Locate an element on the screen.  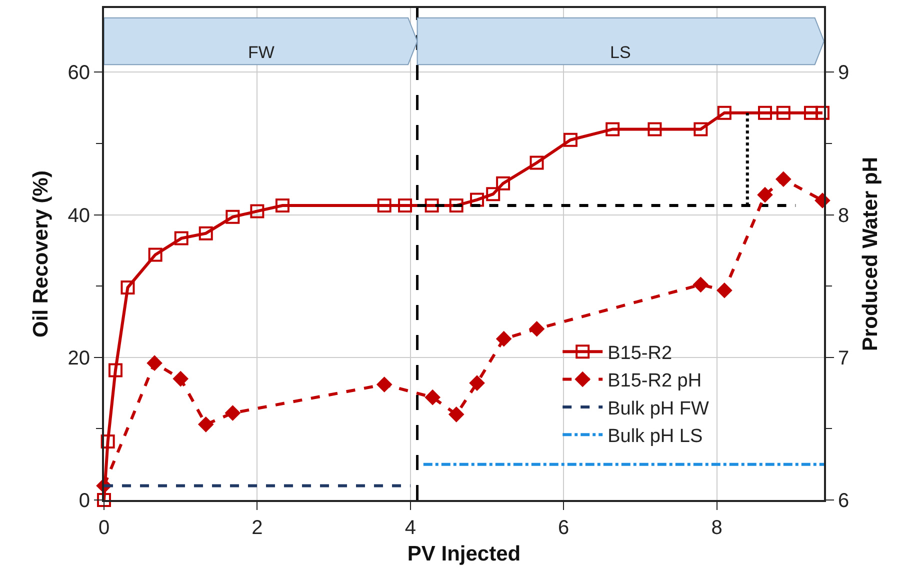
band-label: FW is located at coordinates (261, 52).